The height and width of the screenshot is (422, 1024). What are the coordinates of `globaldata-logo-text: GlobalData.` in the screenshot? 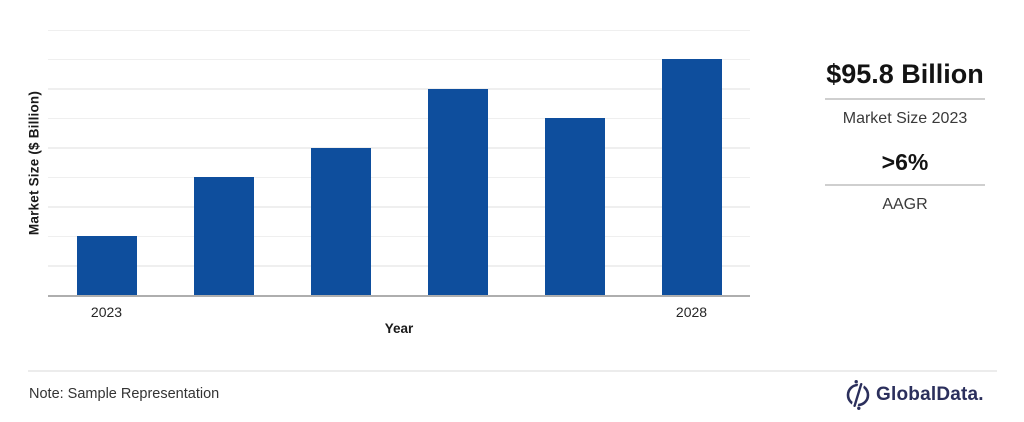 It's located at (930, 394).